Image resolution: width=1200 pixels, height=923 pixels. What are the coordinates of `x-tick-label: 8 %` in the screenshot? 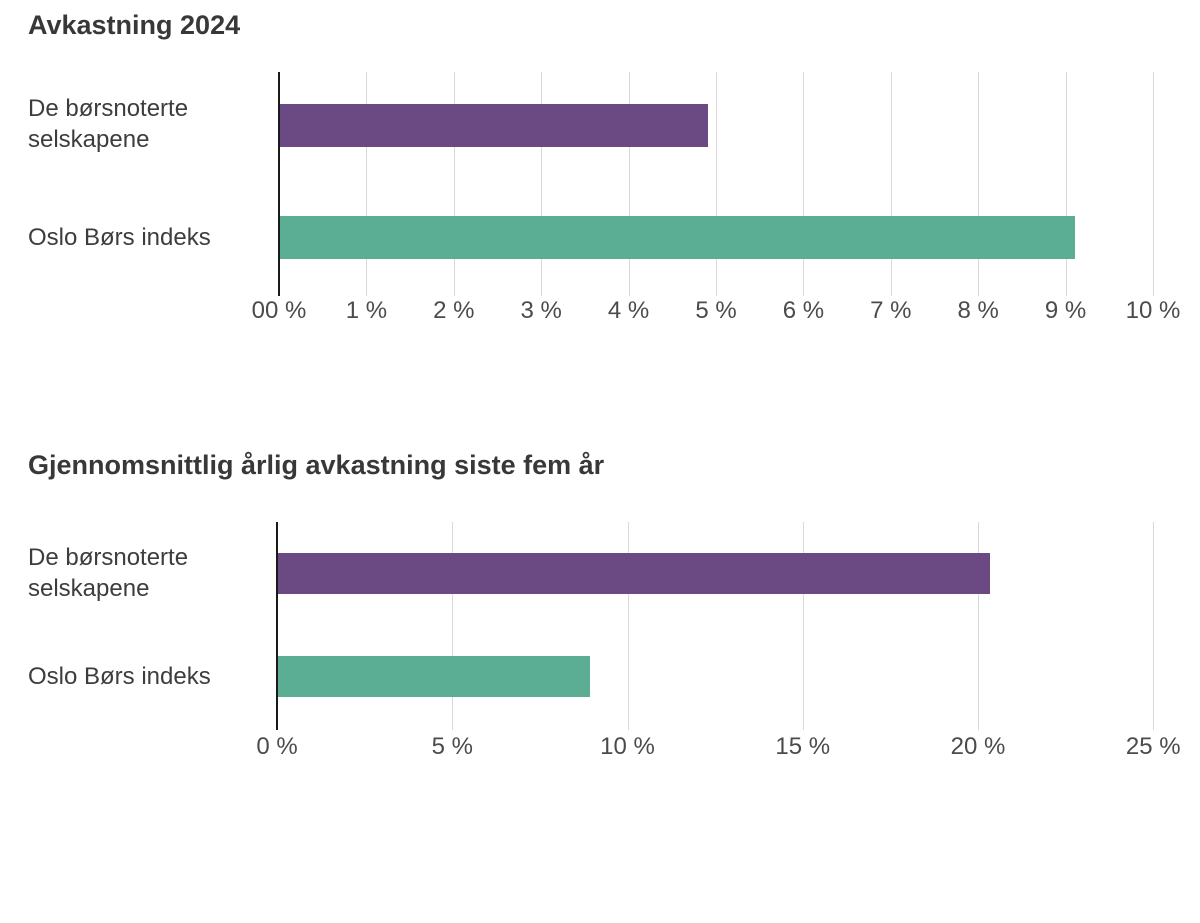 It's located at (978, 310).